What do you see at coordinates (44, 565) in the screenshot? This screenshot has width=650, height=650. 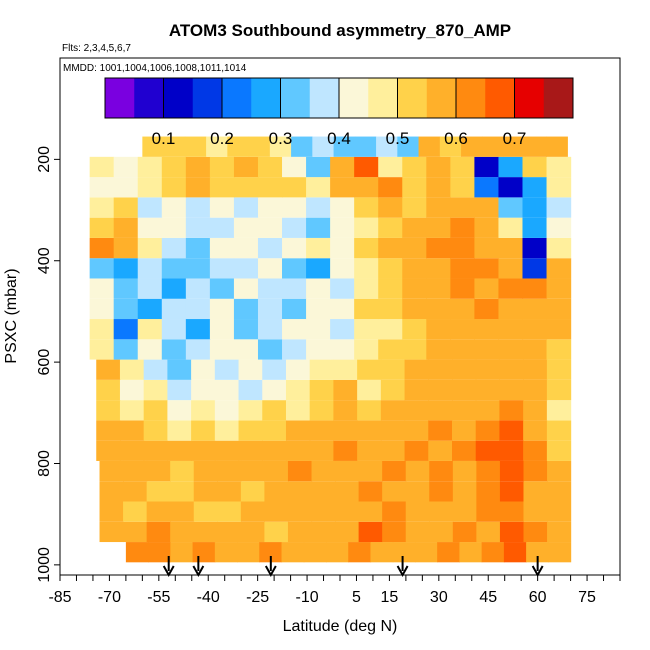 I see `y-tick-label: 1000` at bounding box center [44, 565].